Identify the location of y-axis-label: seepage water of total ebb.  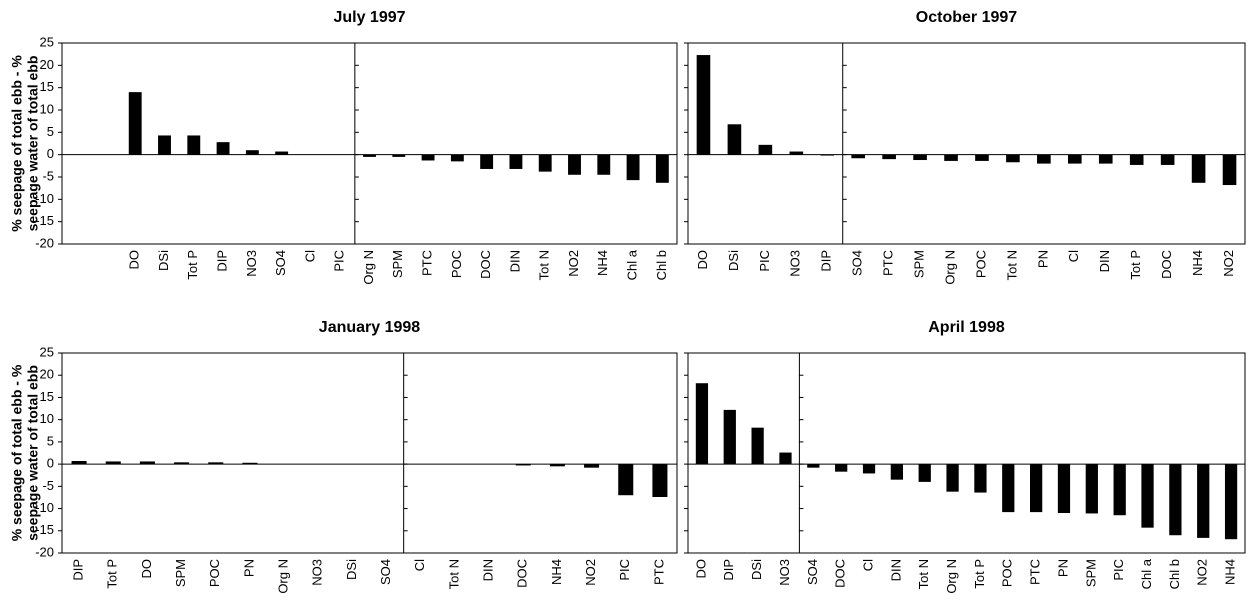
(33, 453).